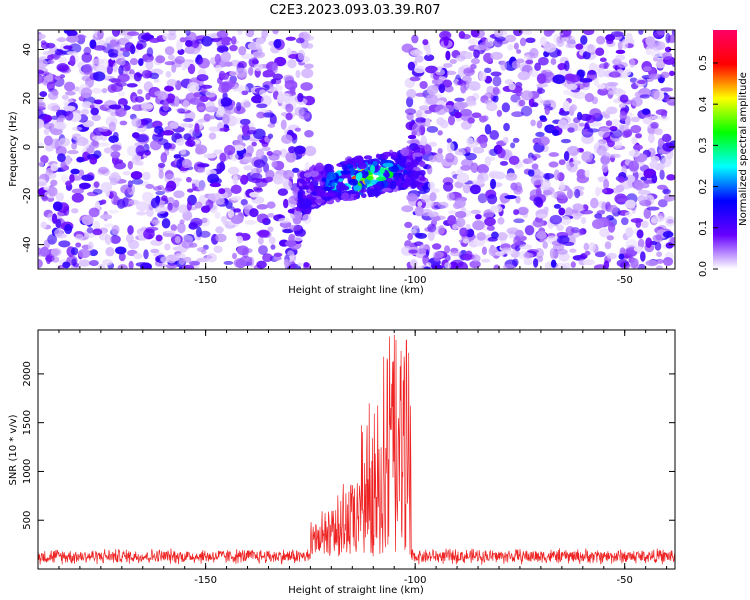  Describe the element at coordinates (743, 149) in the screenshot. I see `colorbar-label: Normalized spectral amplitude` at that location.